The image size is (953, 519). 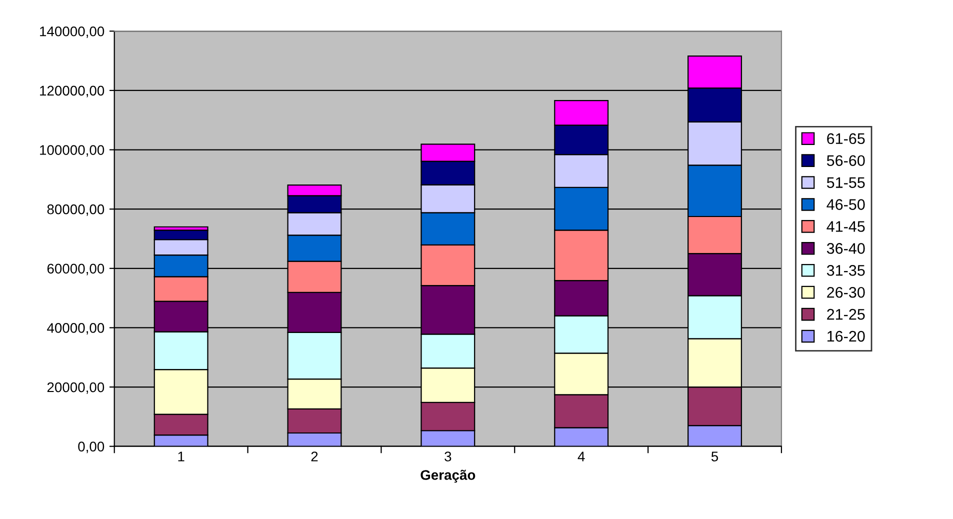 I want to click on legend-label: 36-40, so click(x=845, y=248).